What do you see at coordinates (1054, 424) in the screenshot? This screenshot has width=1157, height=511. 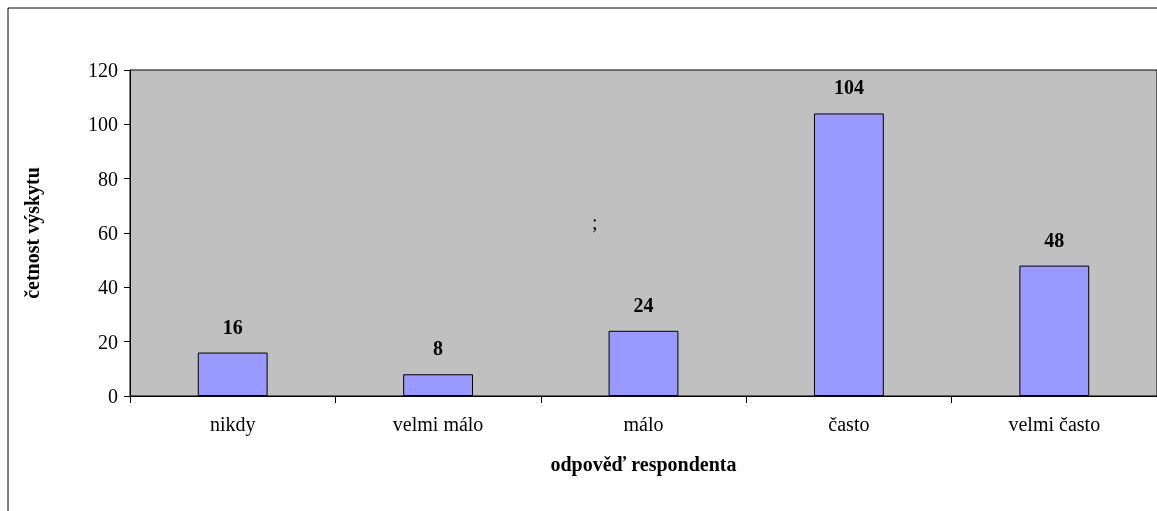 I see `x-tick-label: velmi často` at bounding box center [1054, 424].